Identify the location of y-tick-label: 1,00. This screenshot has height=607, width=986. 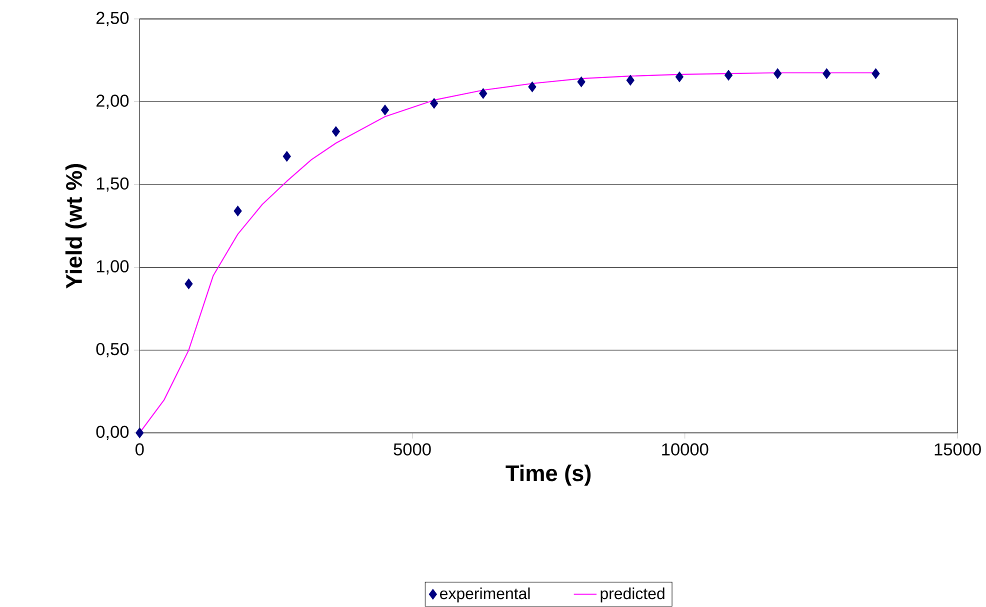
(112, 267).